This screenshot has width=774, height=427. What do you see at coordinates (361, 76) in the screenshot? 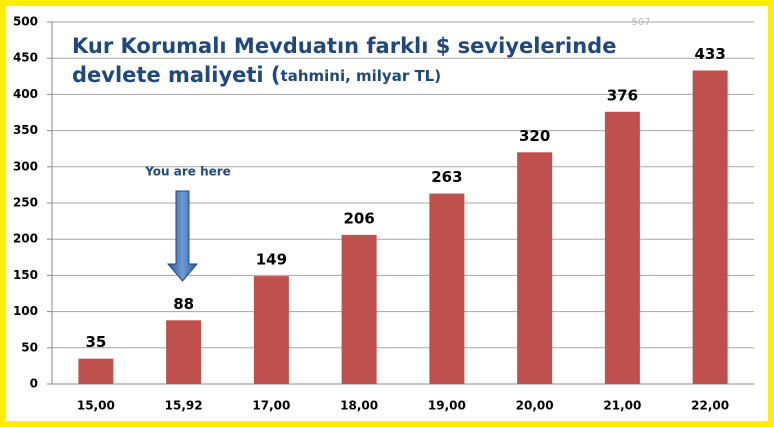
I see `chart-subtitle: tahmini, milyar TL)` at bounding box center [361, 76].